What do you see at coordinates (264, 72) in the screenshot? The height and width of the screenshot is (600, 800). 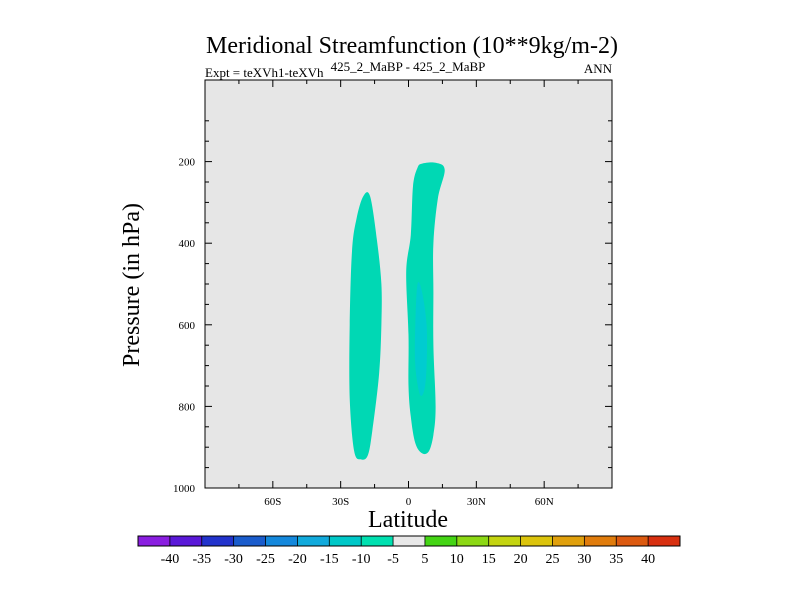 I see `experiment-annotation: Expt = teXVh1-teXVh` at bounding box center [264, 72].